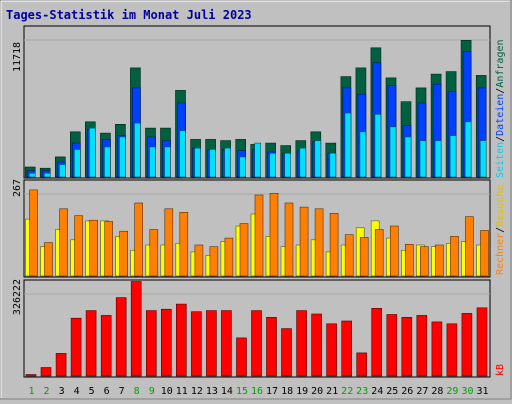 This screenshot has width=512, height=404. I want to click on day-label: 9, so click(152, 391).